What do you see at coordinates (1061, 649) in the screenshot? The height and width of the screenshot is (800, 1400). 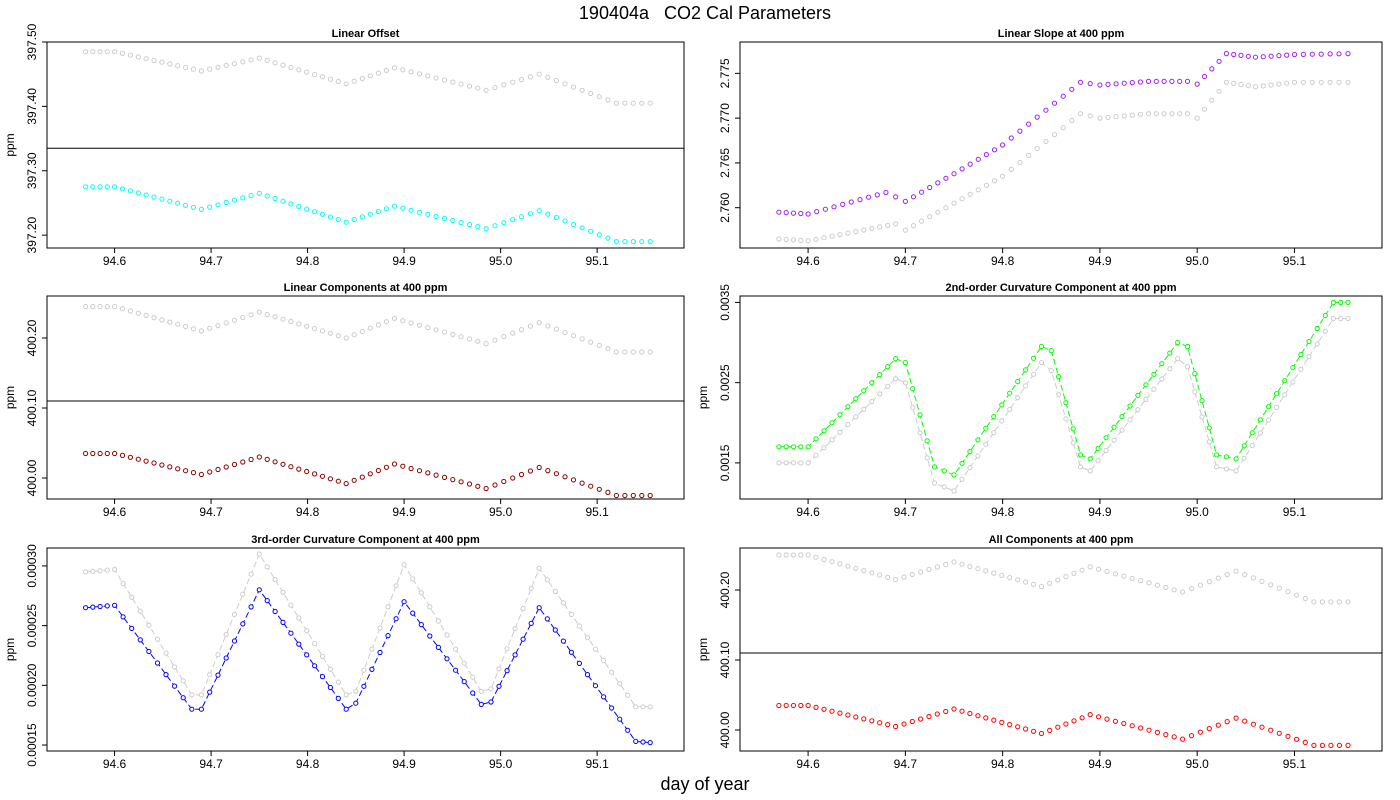 I see `plot-frame` at bounding box center [1061, 649].